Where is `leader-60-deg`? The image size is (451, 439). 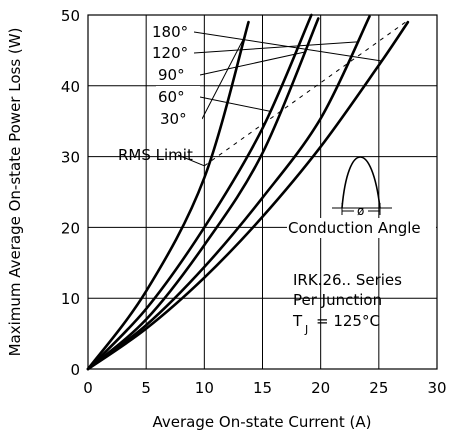 leader-60-deg is located at coordinates (234, 104).